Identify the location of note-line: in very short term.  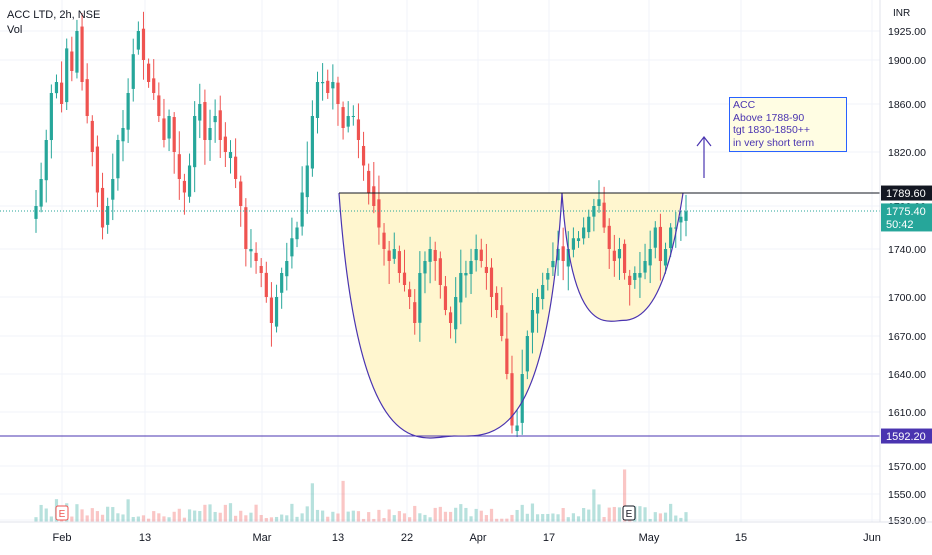
(774, 142).